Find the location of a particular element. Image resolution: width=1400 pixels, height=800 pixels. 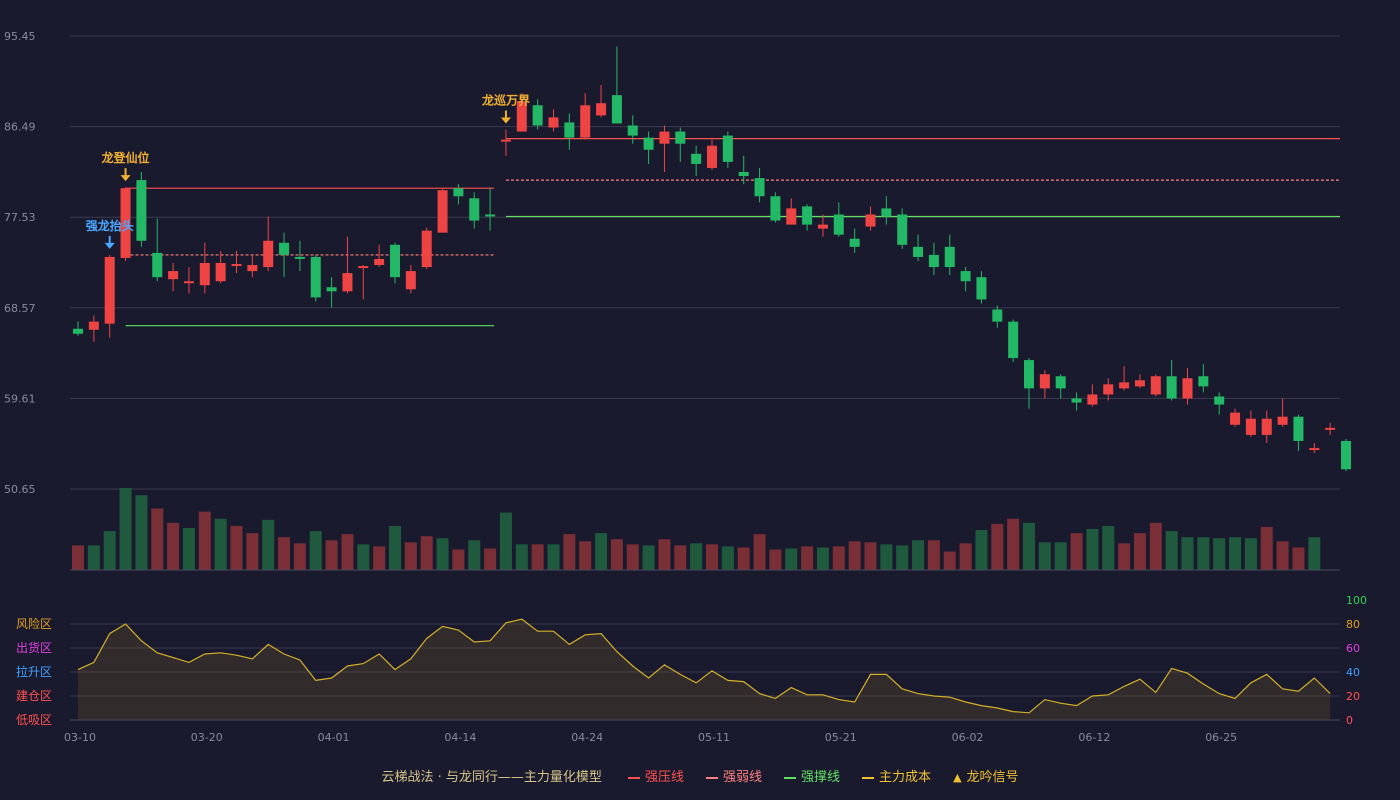

legend-item-label: 主力成本 is located at coordinates (905, 777).